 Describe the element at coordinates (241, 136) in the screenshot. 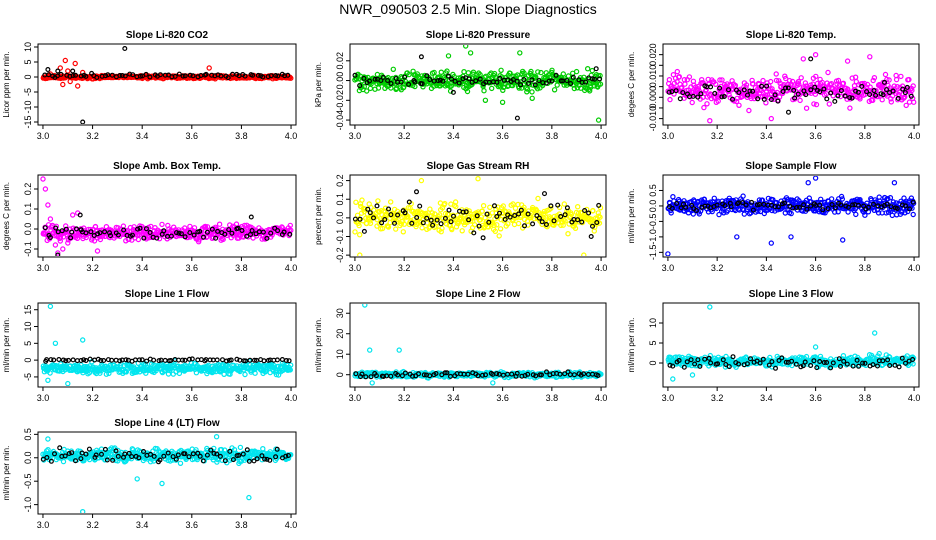

I see `x-tick-label: 3.8` at that location.